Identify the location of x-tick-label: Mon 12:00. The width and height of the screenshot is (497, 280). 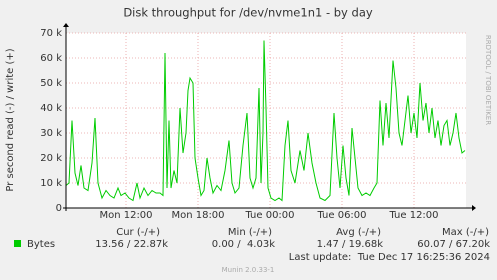
(125, 215).